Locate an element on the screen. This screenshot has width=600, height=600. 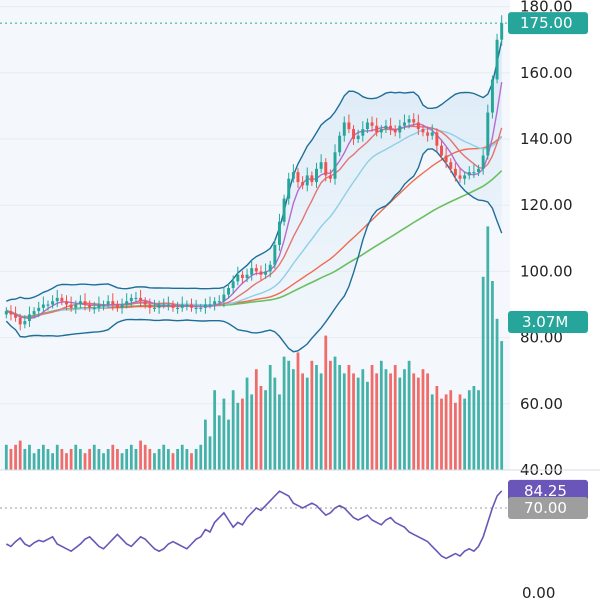
price-tick-label: 180.00 is located at coordinates (546, 8).